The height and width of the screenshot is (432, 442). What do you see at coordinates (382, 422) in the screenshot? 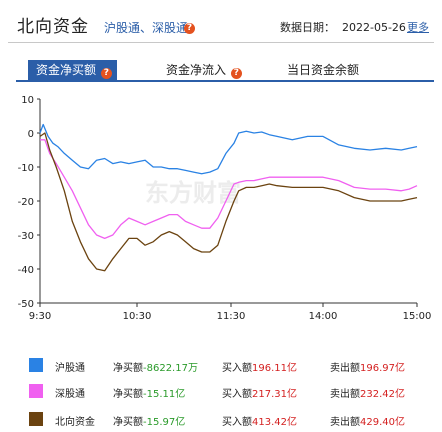
I see `sell-value: 429.40亿` at bounding box center [382, 422].